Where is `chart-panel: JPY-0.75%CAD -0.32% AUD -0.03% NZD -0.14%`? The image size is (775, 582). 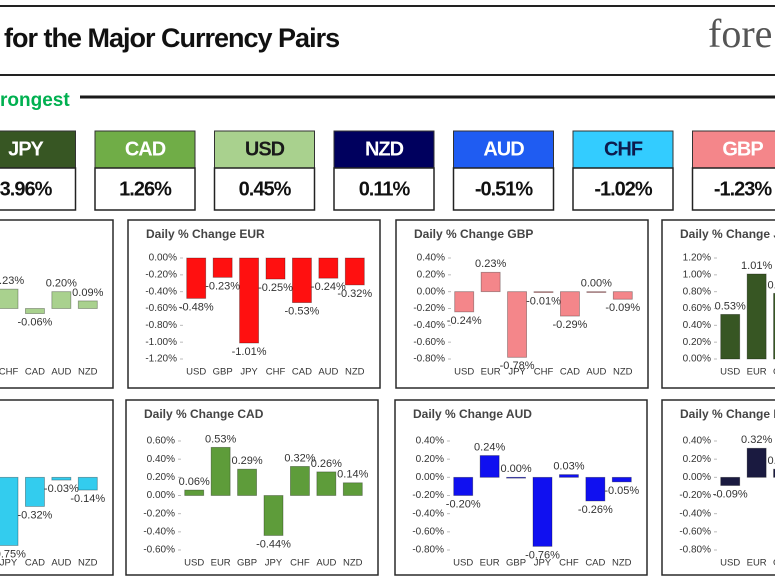 chart-panel: JPY-0.75%CAD -0.32% AUD -0.03% NZD -0.14% is located at coordinates (57, 487).